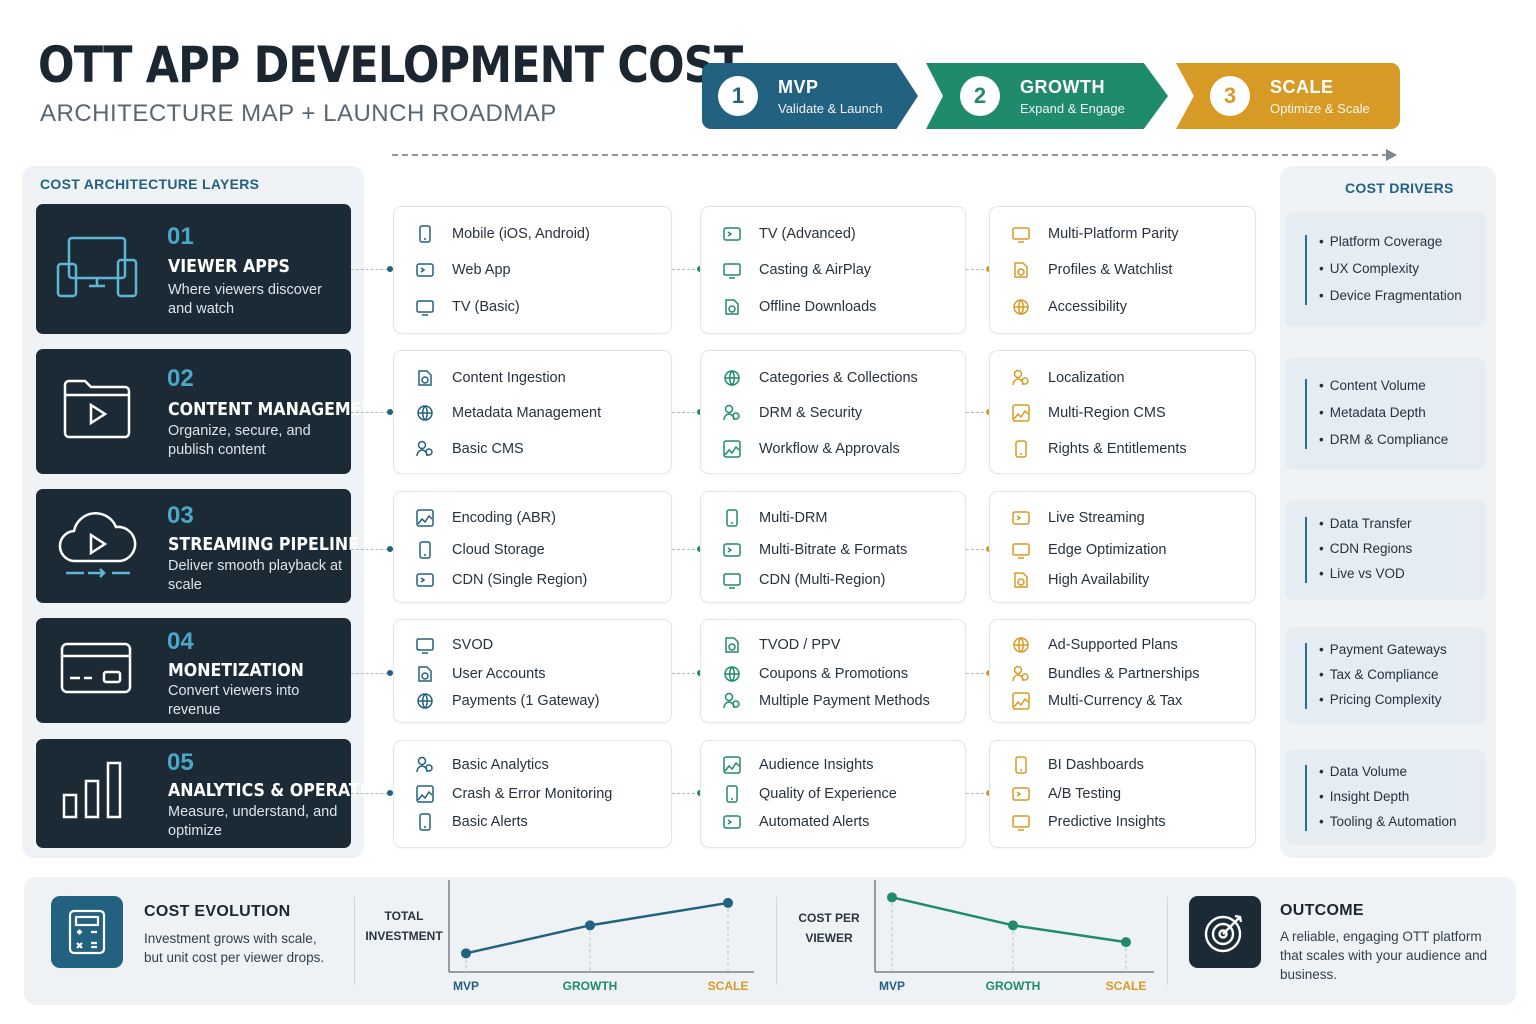 The height and width of the screenshot is (1024, 1536). I want to click on feature-item: Multi-Platform Parity, so click(1095, 234).